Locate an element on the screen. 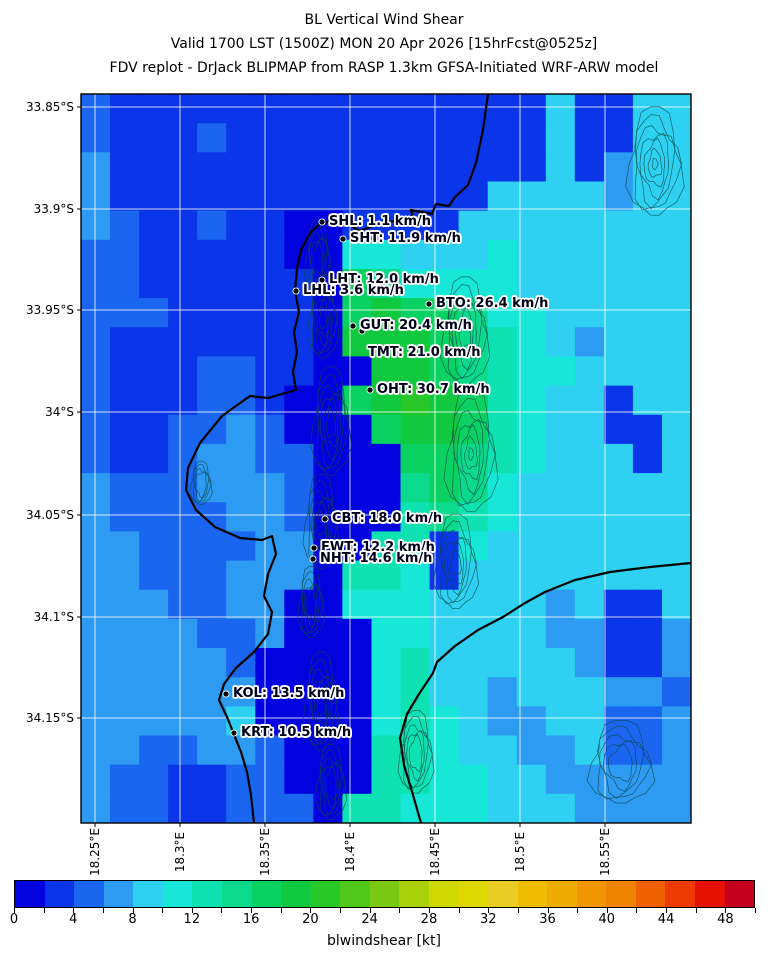 The width and height of the screenshot is (768, 962). colorbar-tick-label: 16 is located at coordinates (251, 919).